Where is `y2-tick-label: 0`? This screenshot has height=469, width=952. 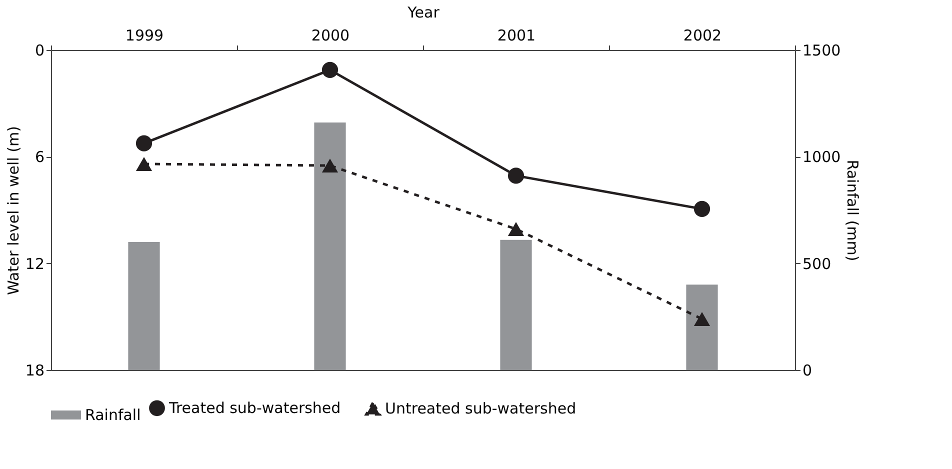 y2-tick-label: 0 is located at coordinates (807, 371).